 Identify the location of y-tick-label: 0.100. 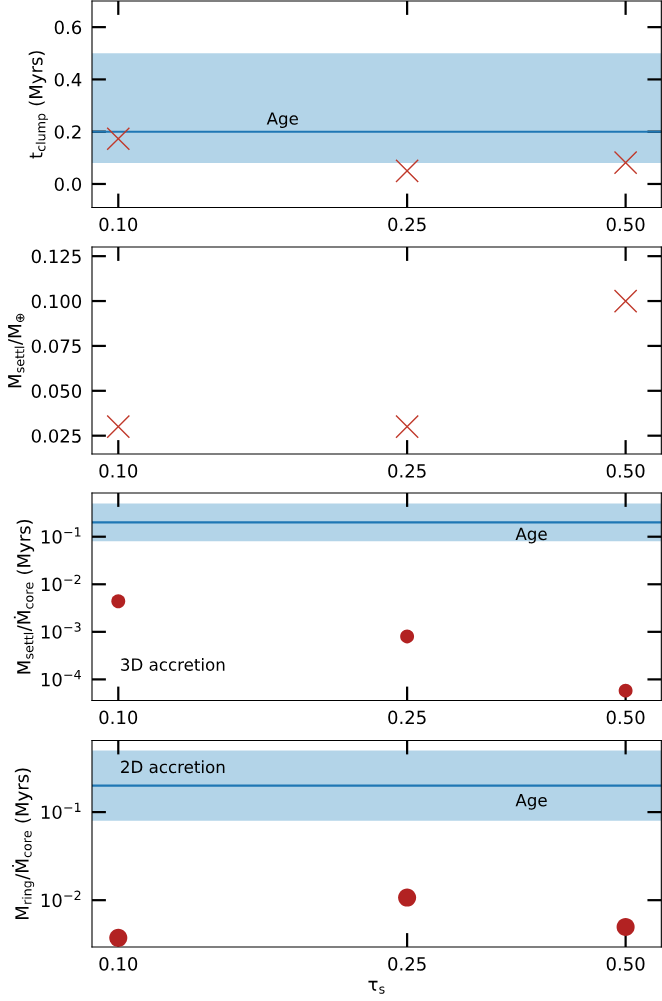
(56, 301).